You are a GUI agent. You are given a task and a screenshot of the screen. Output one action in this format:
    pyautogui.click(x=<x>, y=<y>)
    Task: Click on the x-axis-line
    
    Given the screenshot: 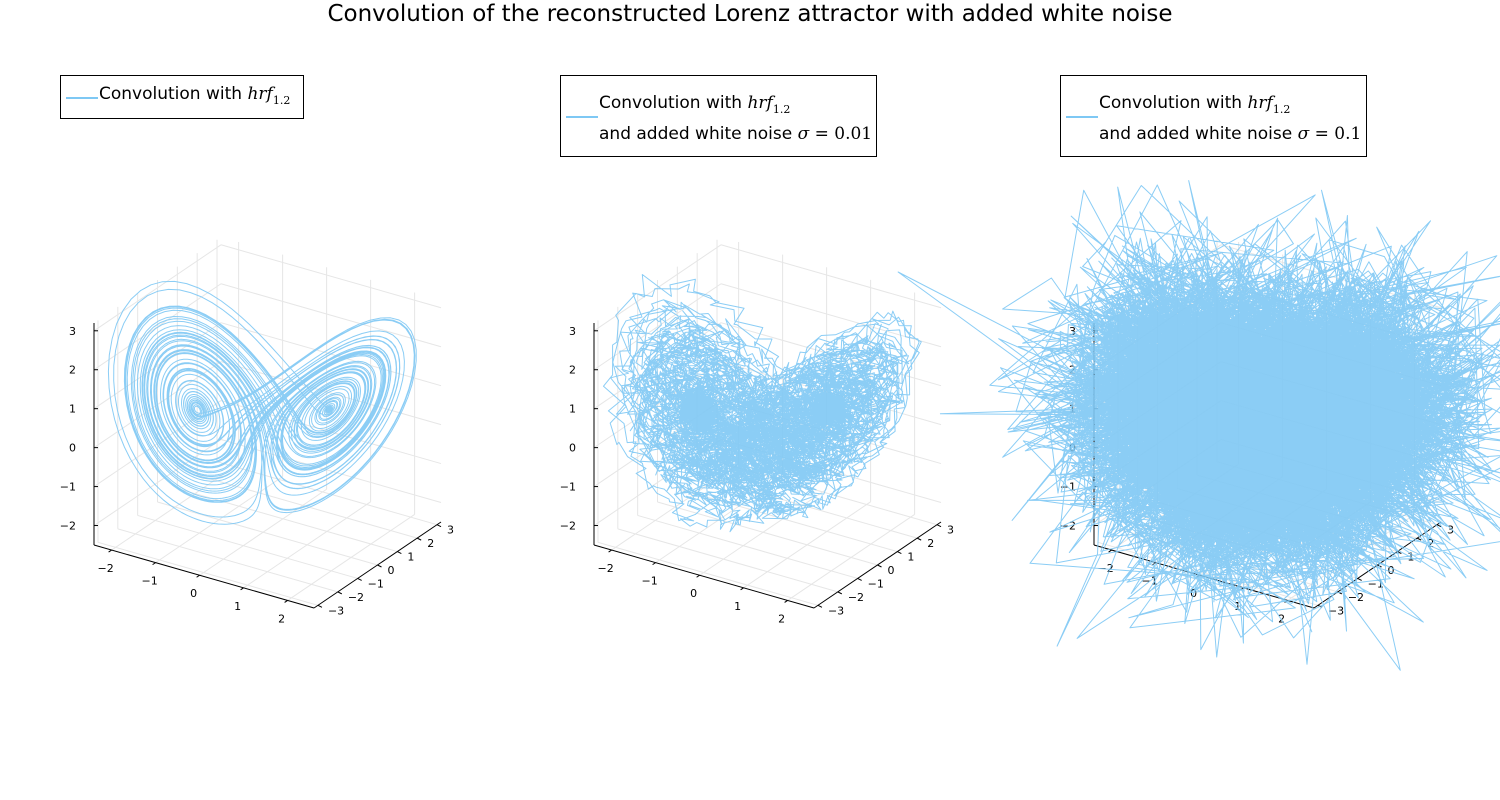 What is the action you would take?
    pyautogui.click(x=704, y=576)
    